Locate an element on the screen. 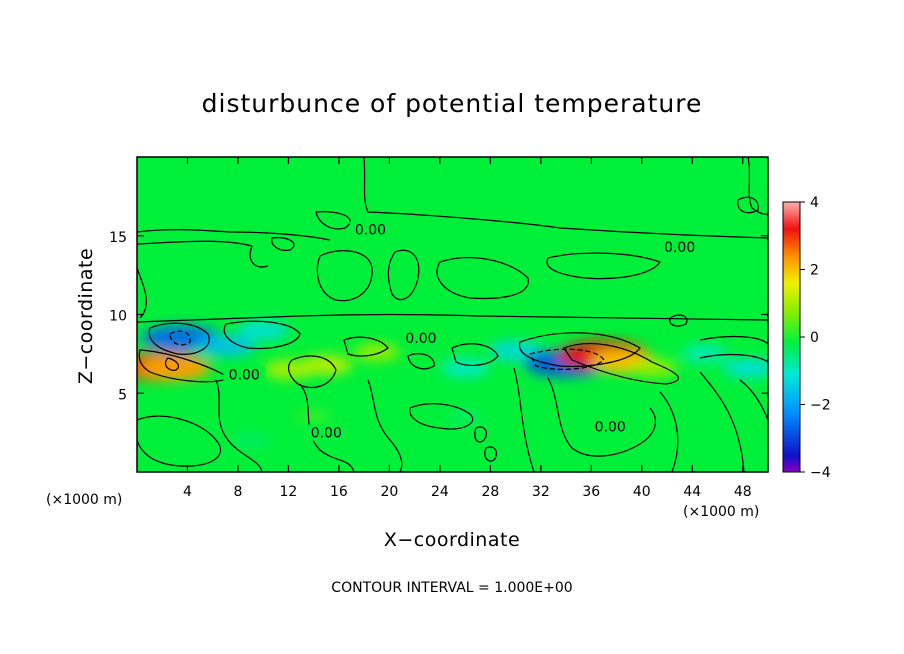 Image resolution: width=904 pixels, height=654 pixels. y-tick-label: 10 is located at coordinates (118, 317).